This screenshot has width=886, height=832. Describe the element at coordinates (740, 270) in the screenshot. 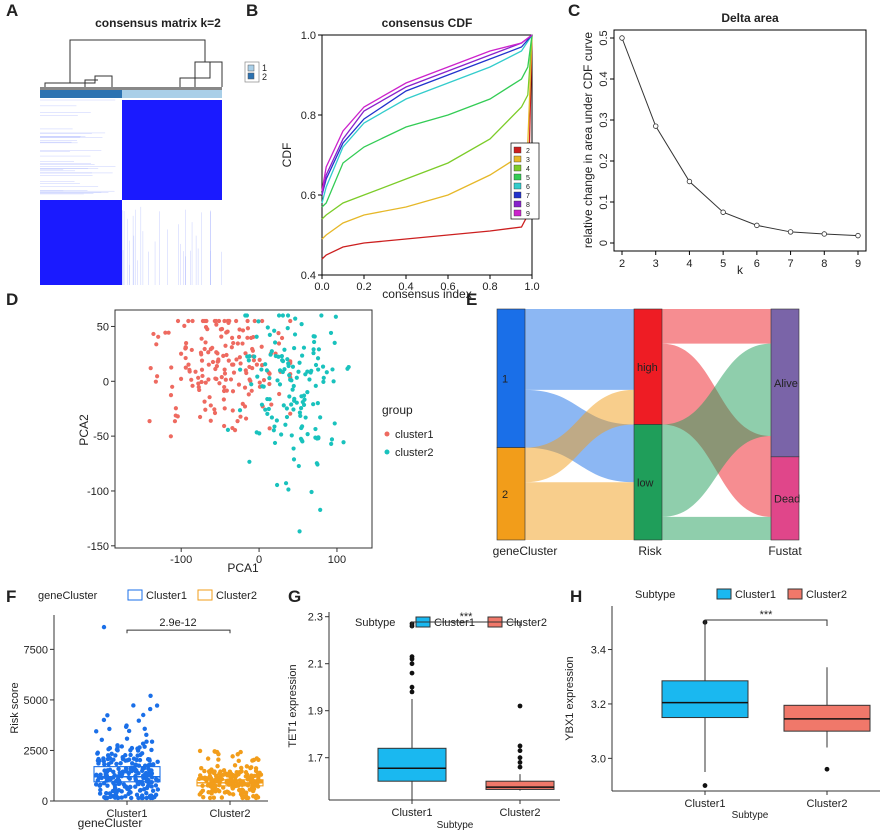

I see `x-axis-label: k` at that location.